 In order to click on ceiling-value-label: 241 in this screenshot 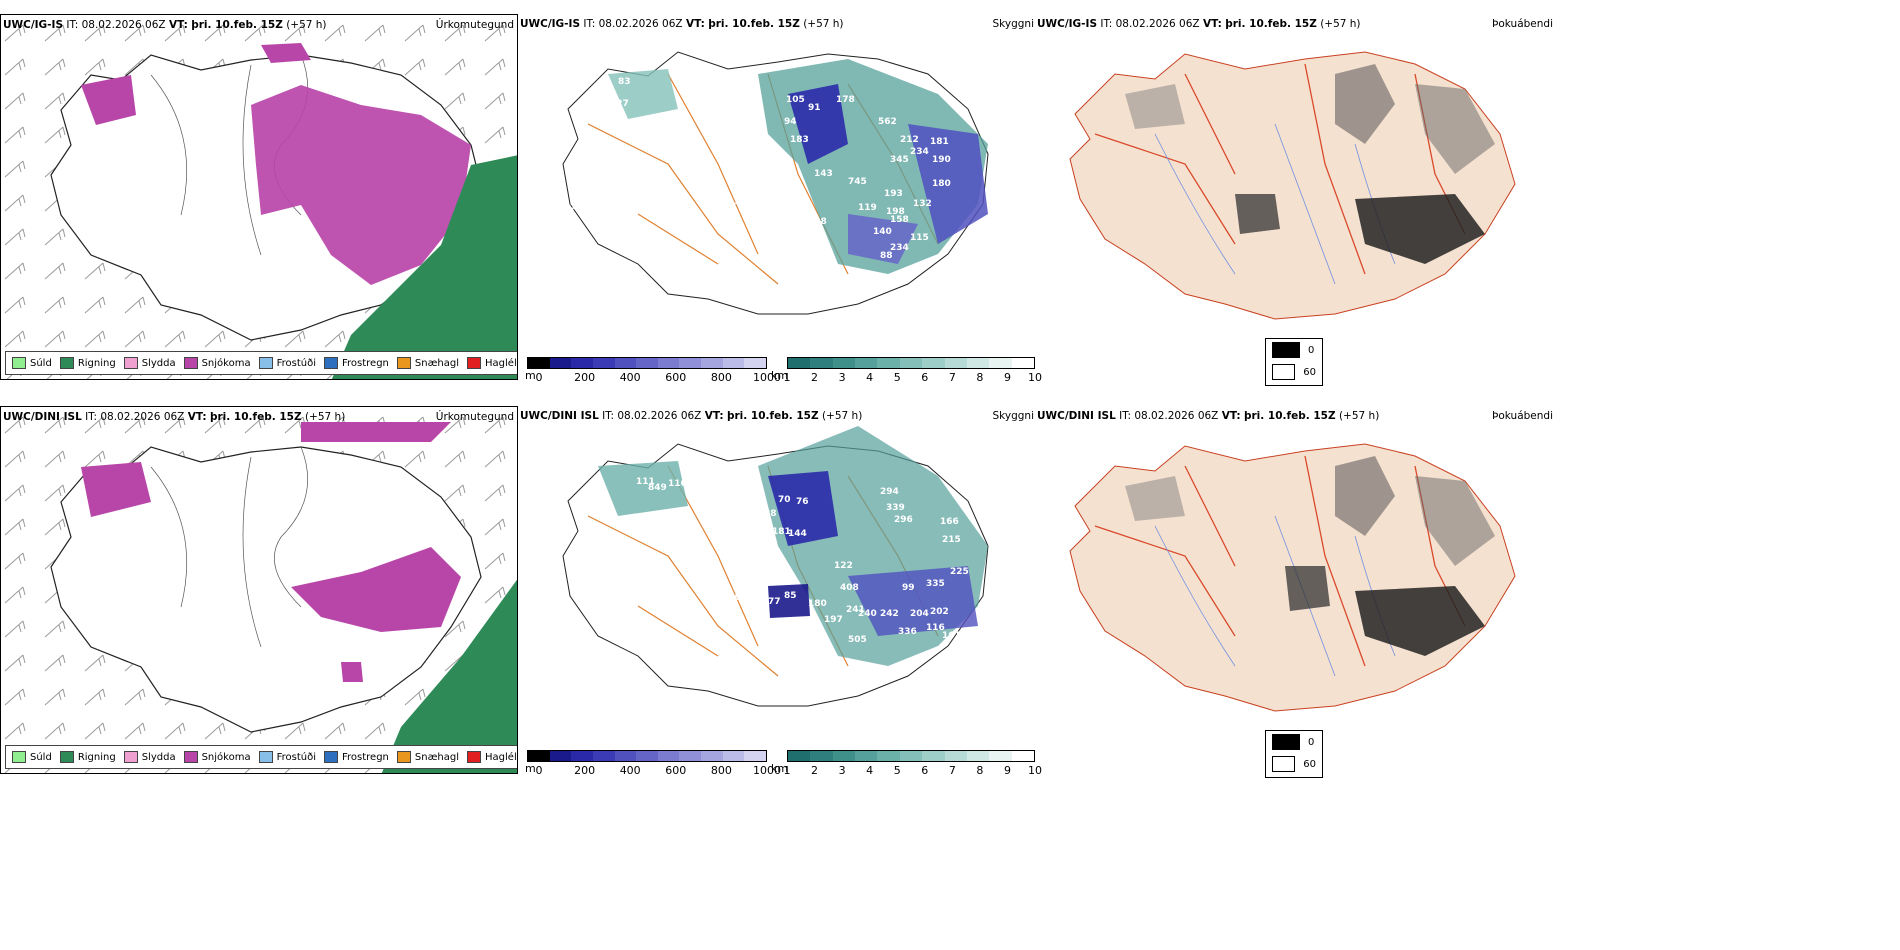, I will do `click(855, 610)`.